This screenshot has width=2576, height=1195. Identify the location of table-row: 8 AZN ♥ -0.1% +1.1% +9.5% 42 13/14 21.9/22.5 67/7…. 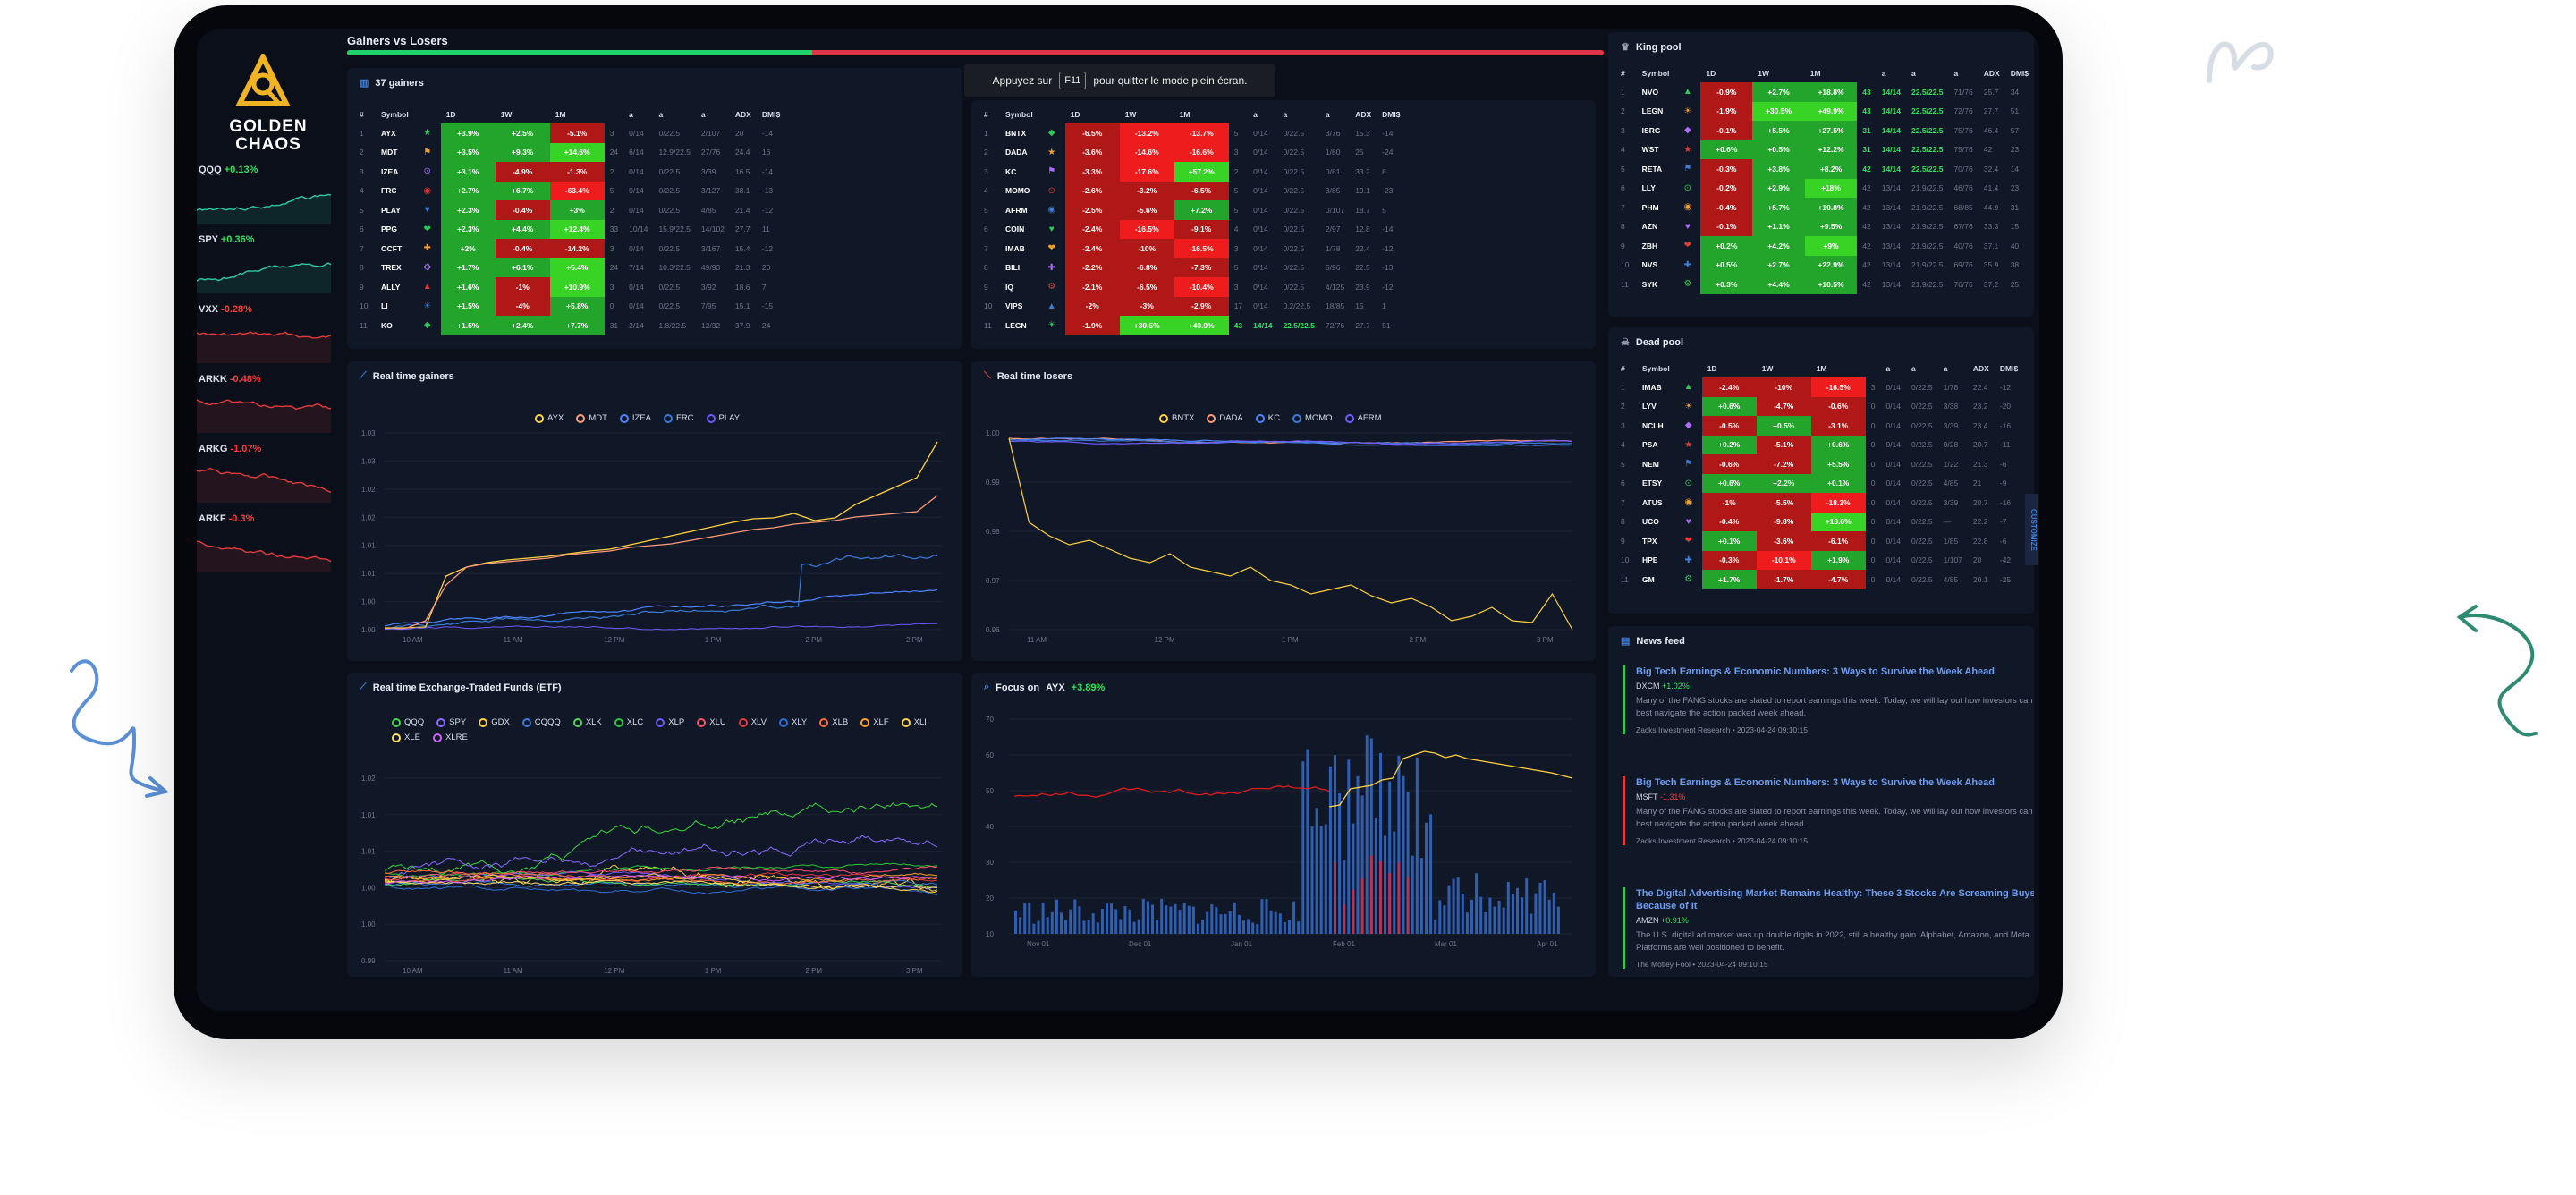
(1824, 226).